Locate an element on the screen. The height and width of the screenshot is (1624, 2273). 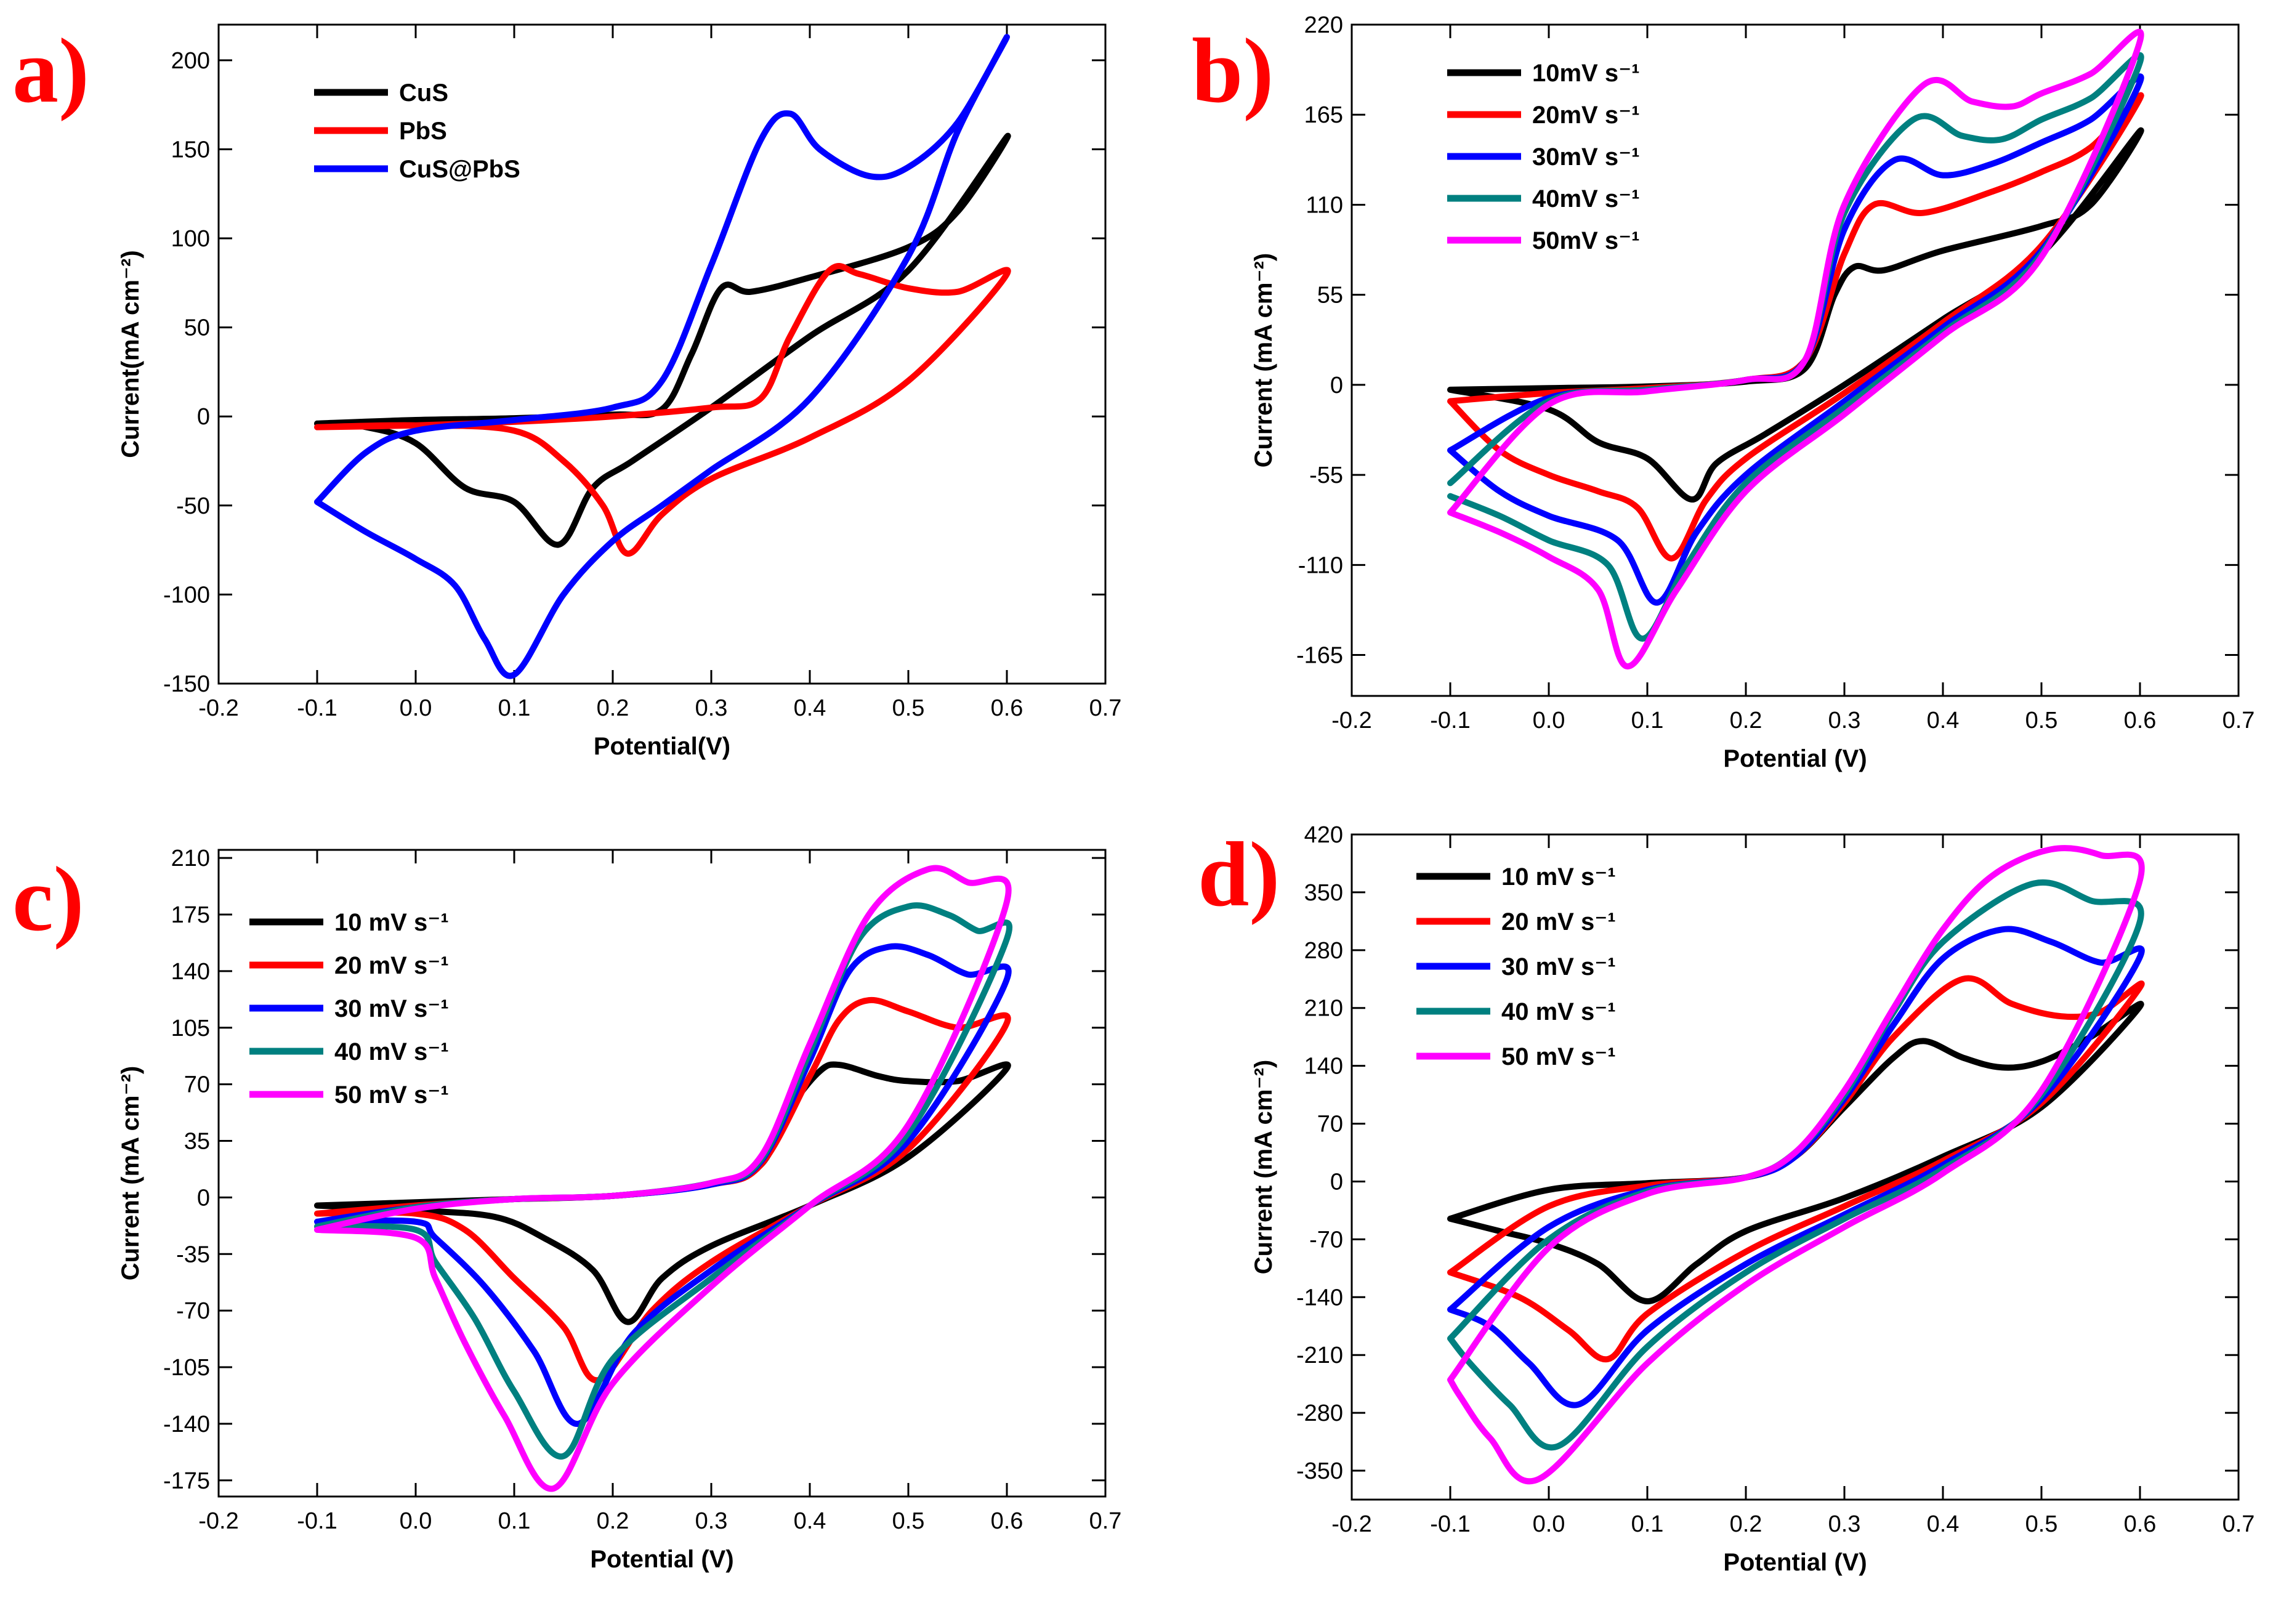
y-tick-label: 150 is located at coordinates (190, 150).